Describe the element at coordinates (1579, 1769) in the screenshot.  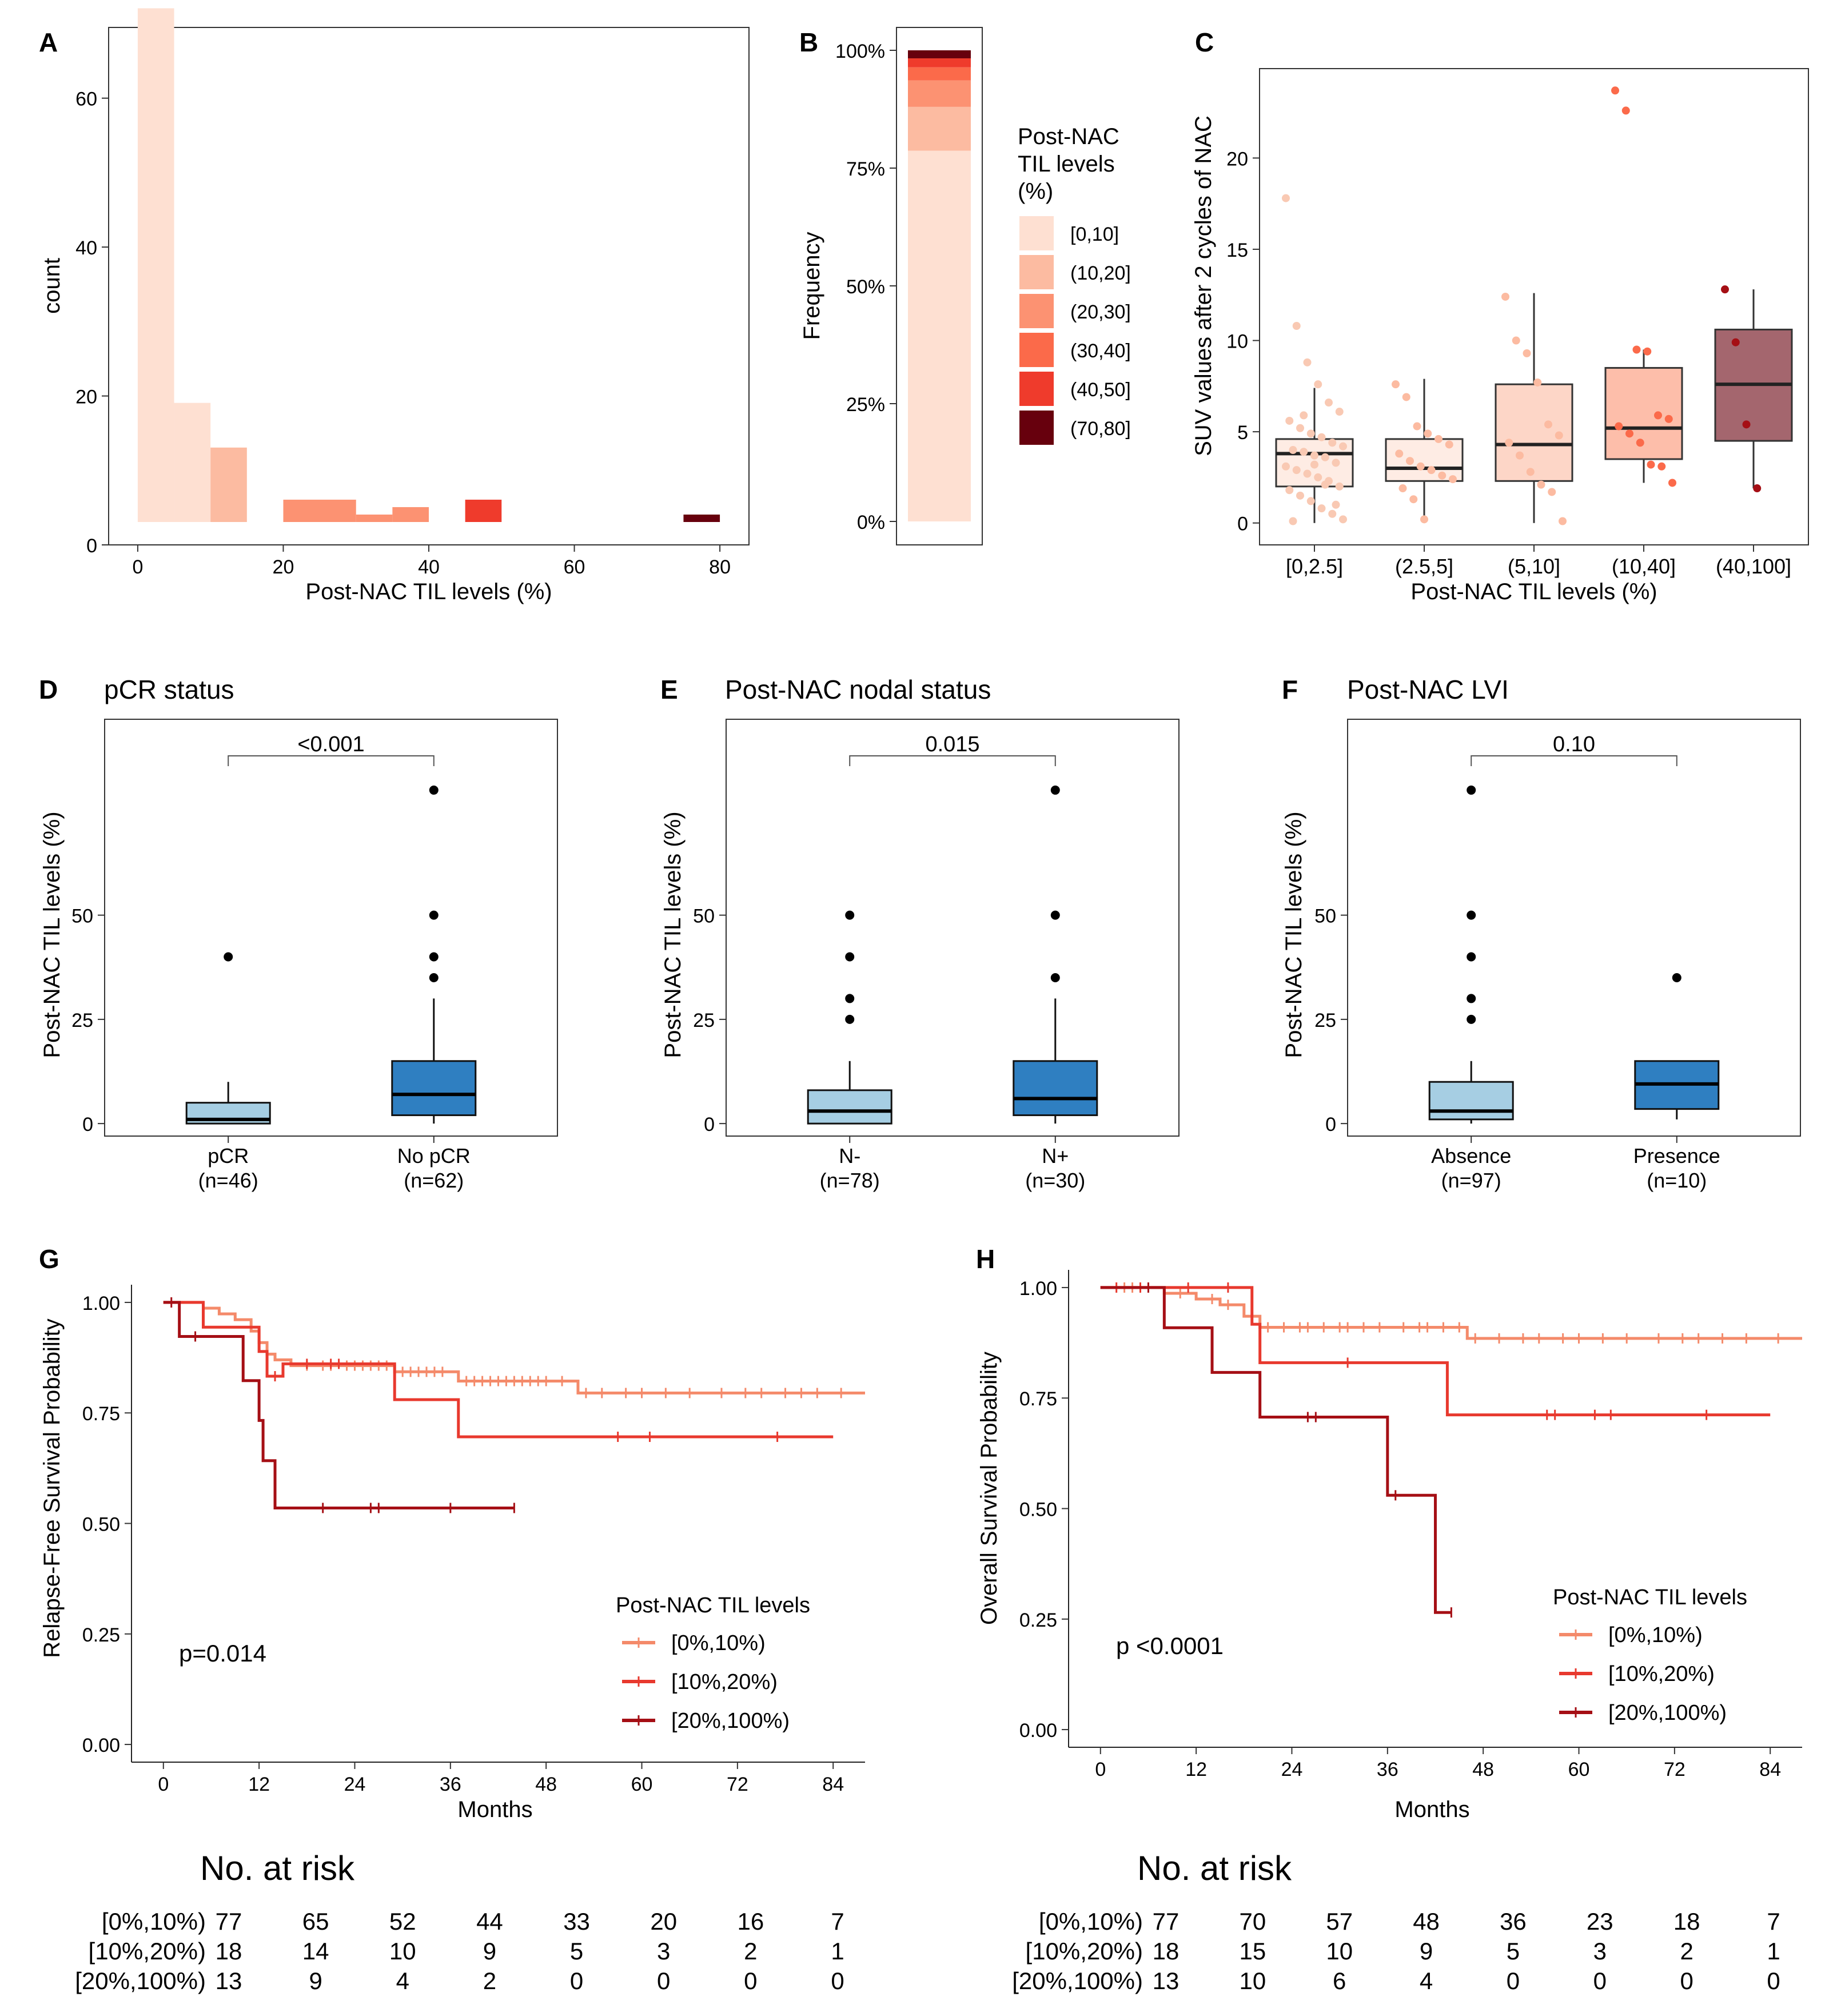
I see `km-xtick-label: 60` at that location.